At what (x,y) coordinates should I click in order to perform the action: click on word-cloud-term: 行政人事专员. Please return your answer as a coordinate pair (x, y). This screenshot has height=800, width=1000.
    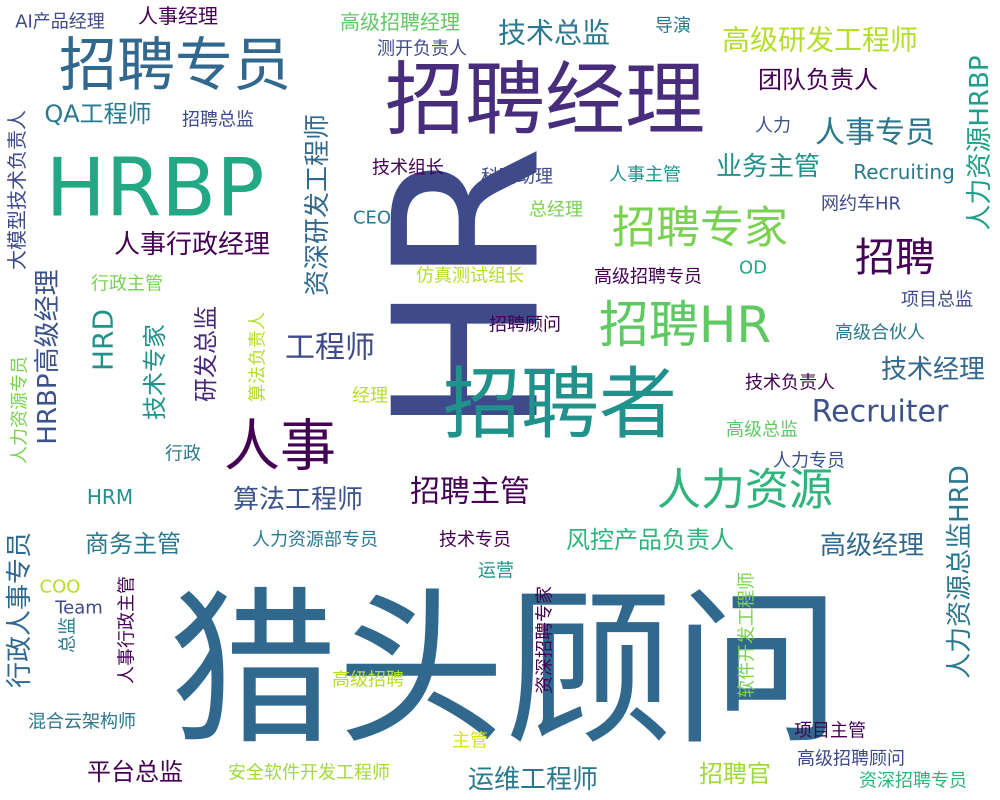
    Looking at the image, I should click on (20, 610).